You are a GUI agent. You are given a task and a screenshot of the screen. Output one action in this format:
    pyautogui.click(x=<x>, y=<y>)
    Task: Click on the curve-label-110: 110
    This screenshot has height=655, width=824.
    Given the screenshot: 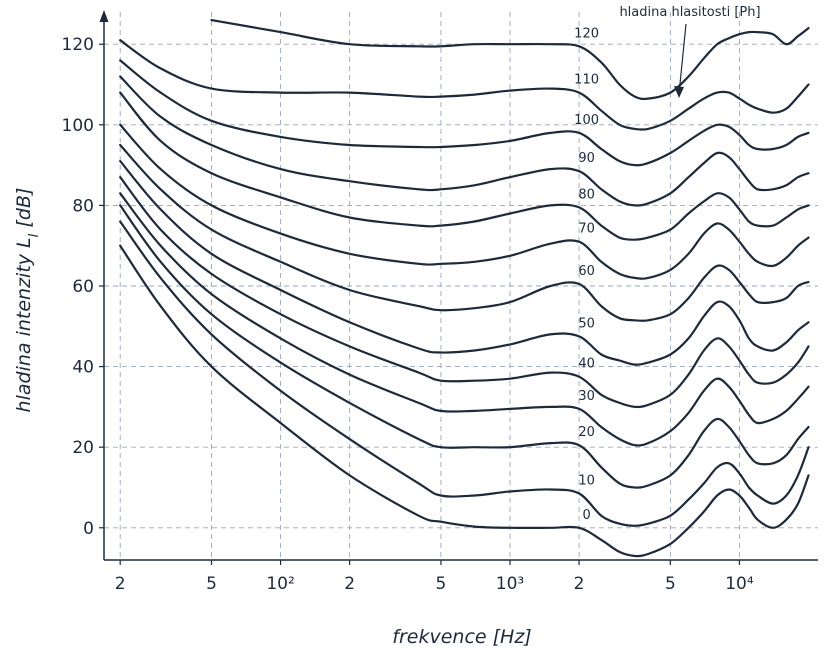 What is the action you would take?
    pyautogui.click(x=586, y=80)
    